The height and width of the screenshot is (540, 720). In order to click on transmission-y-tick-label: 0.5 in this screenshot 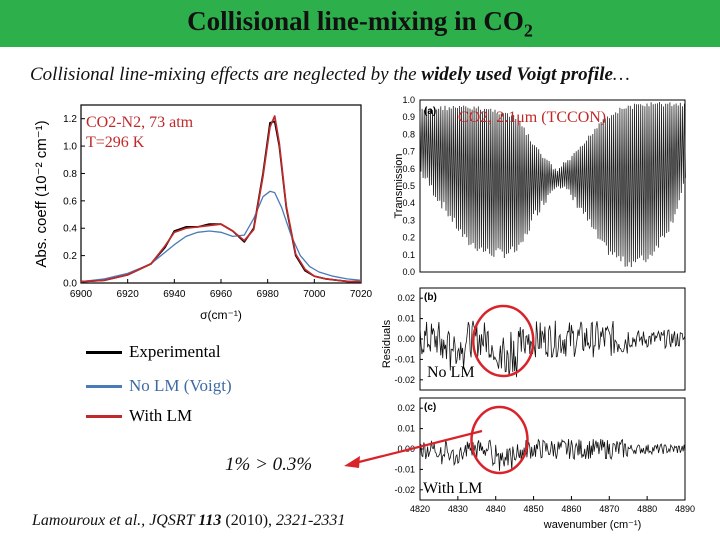, I will do `click(408, 186)`.